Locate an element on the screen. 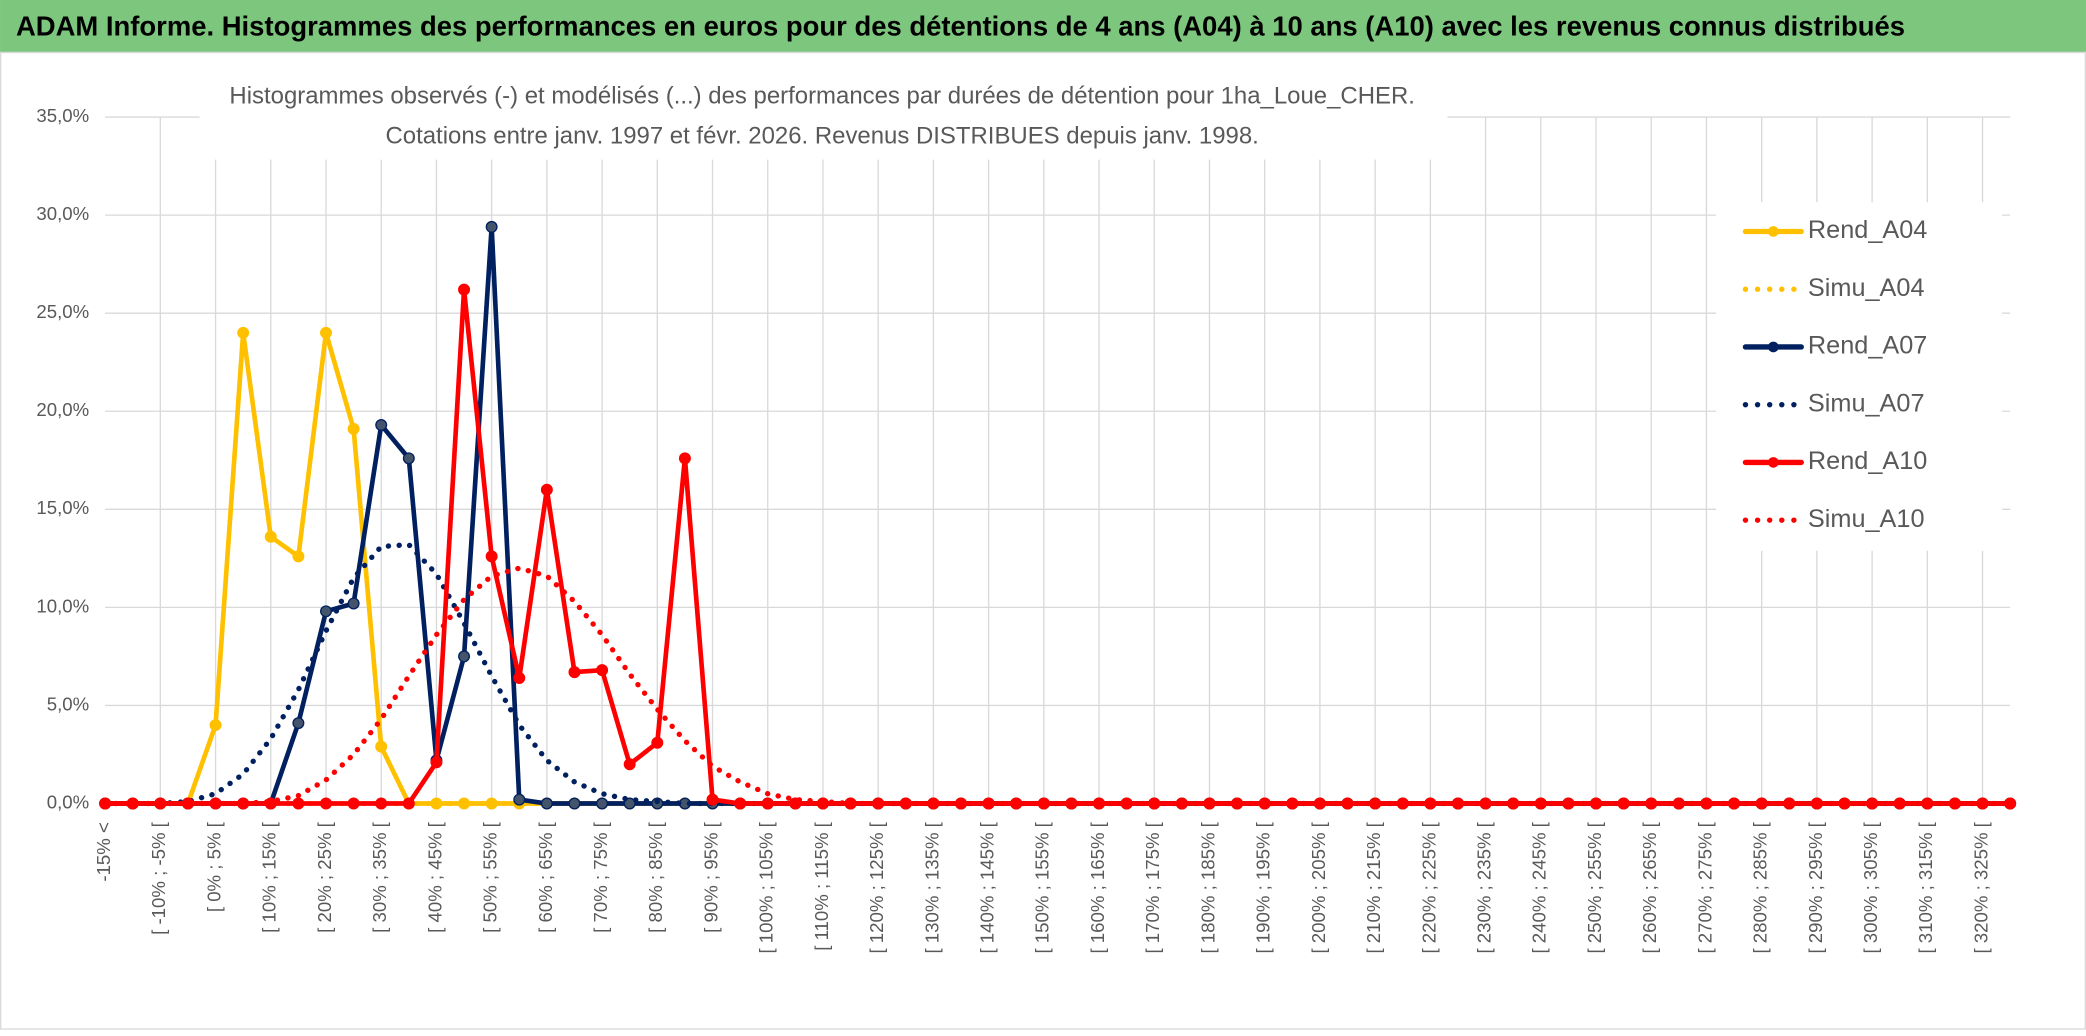 The width and height of the screenshot is (2086, 1036). y-tick-label: 20,0% is located at coordinates (62, 409).